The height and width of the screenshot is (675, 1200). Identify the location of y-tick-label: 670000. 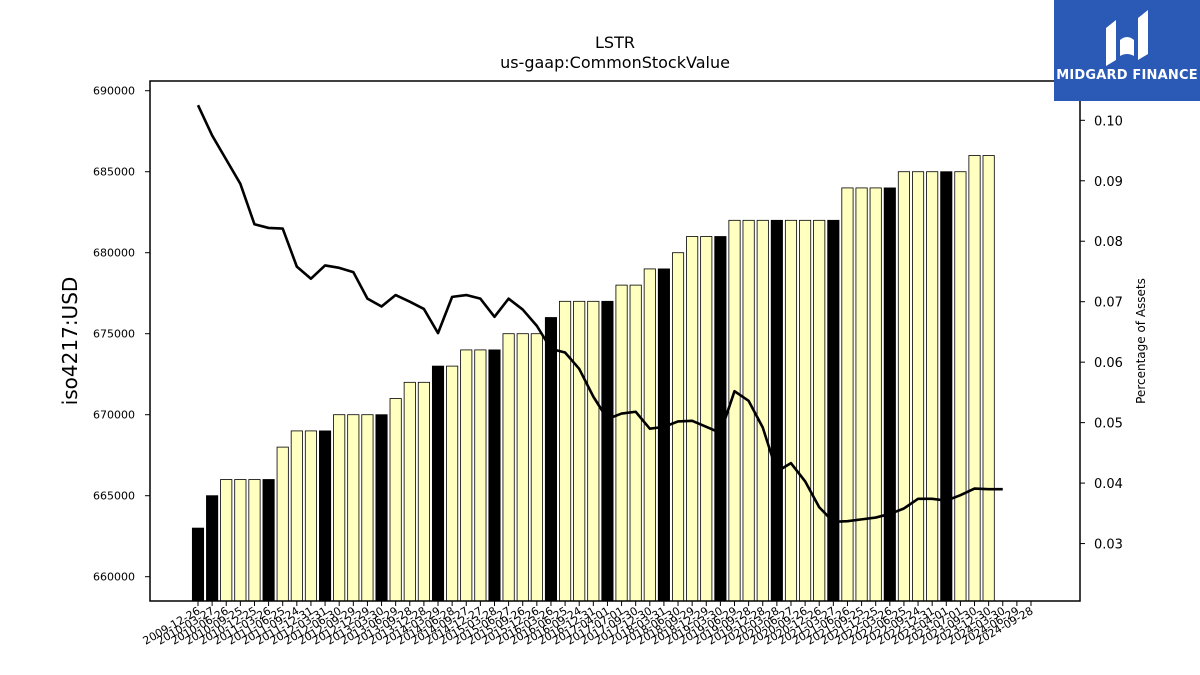
(114, 415).